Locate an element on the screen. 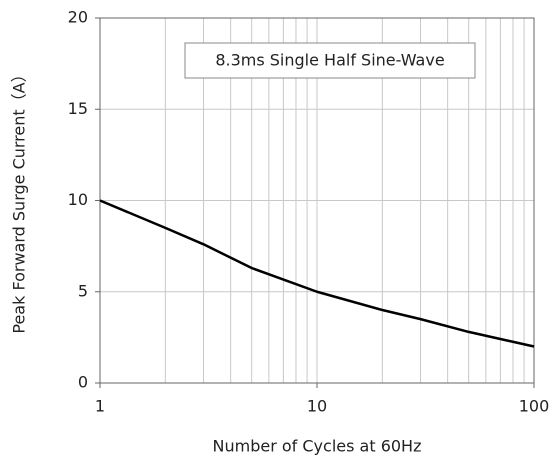 The width and height of the screenshot is (553, 462). annotation-box is located at coordinates (330, 60).